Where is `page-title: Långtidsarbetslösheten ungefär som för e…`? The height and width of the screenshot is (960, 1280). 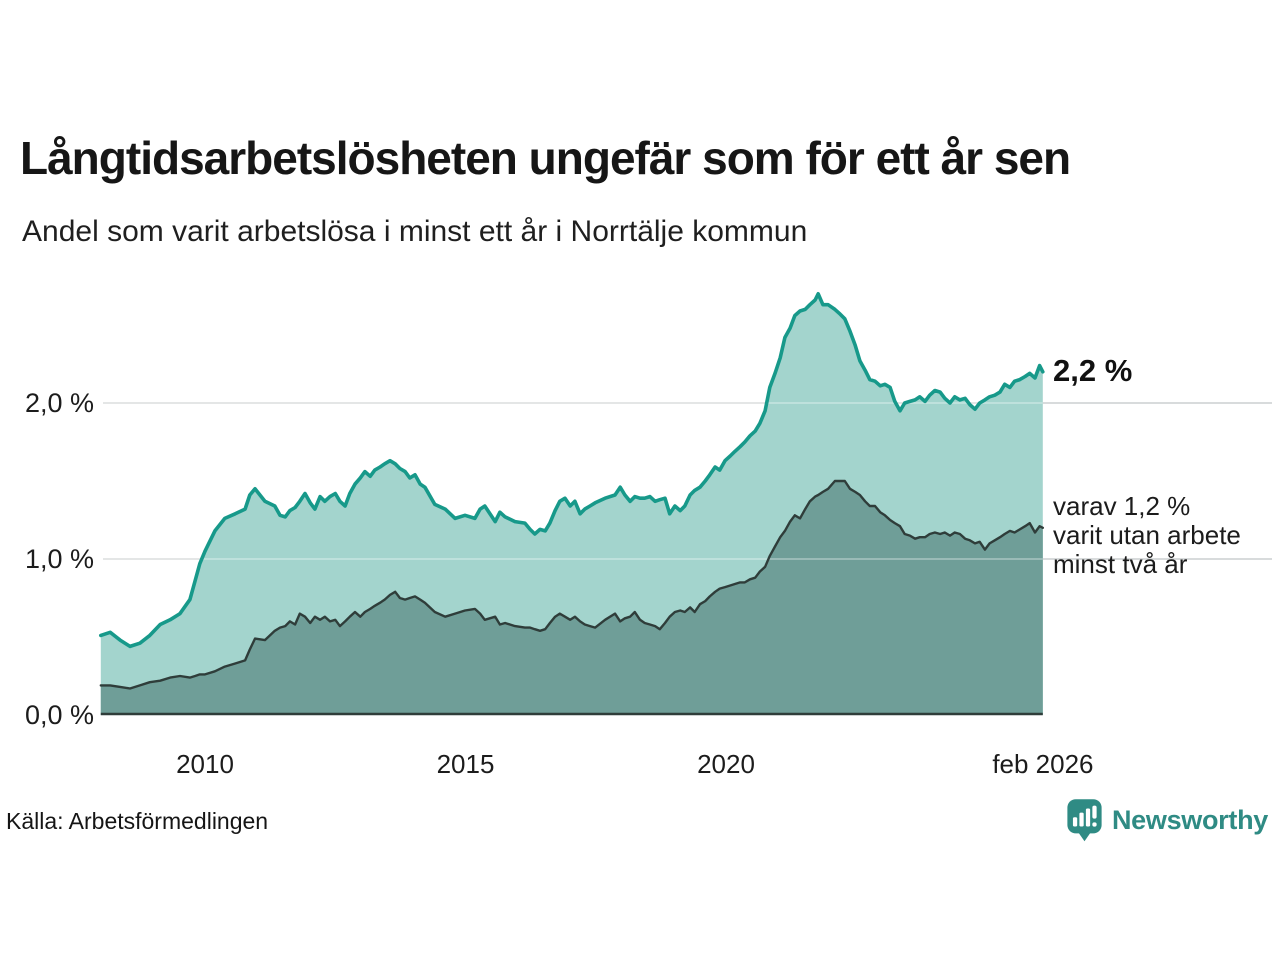 page-title: Långtidsarbetslösheten ungefär som för e… is located at coordinates (545, 158).